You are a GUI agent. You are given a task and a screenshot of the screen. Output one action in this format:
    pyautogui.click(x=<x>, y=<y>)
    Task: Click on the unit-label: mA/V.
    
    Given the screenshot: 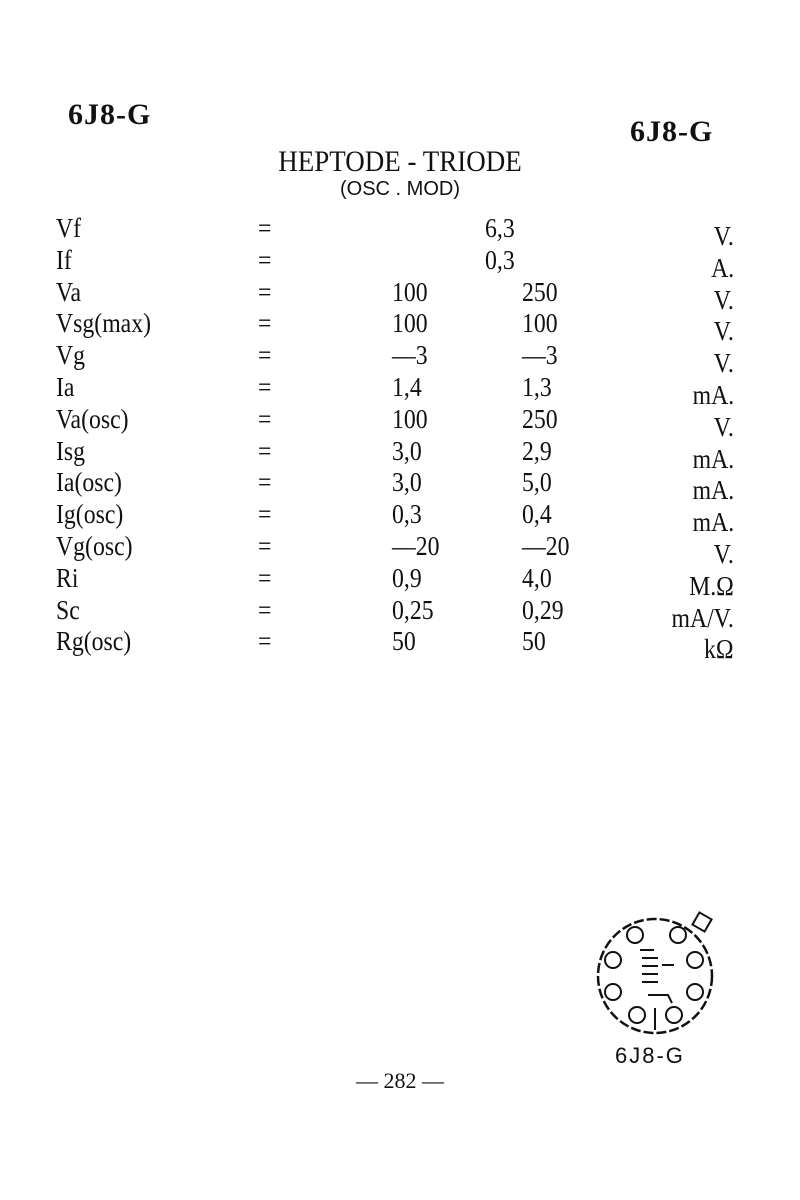 What is the action you would take?
    pyautogui.click(x=702, y=617)
    